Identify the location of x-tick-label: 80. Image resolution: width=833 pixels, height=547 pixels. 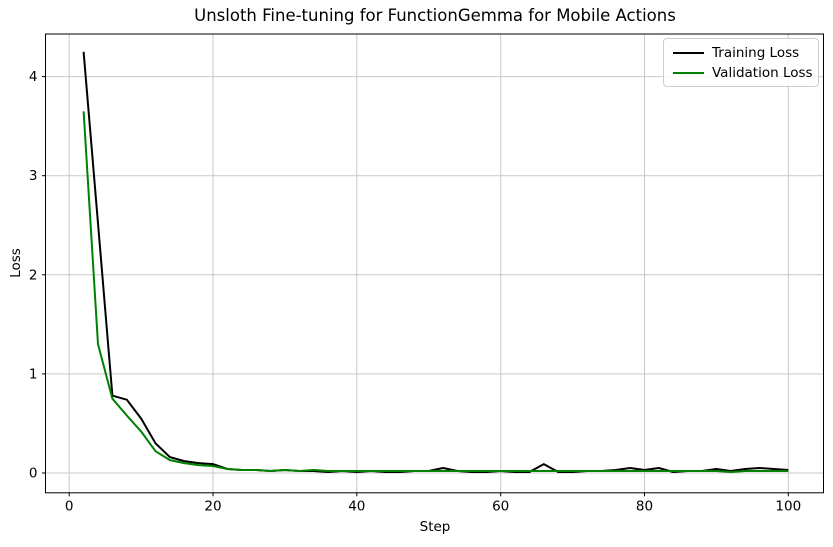
(644, 506).